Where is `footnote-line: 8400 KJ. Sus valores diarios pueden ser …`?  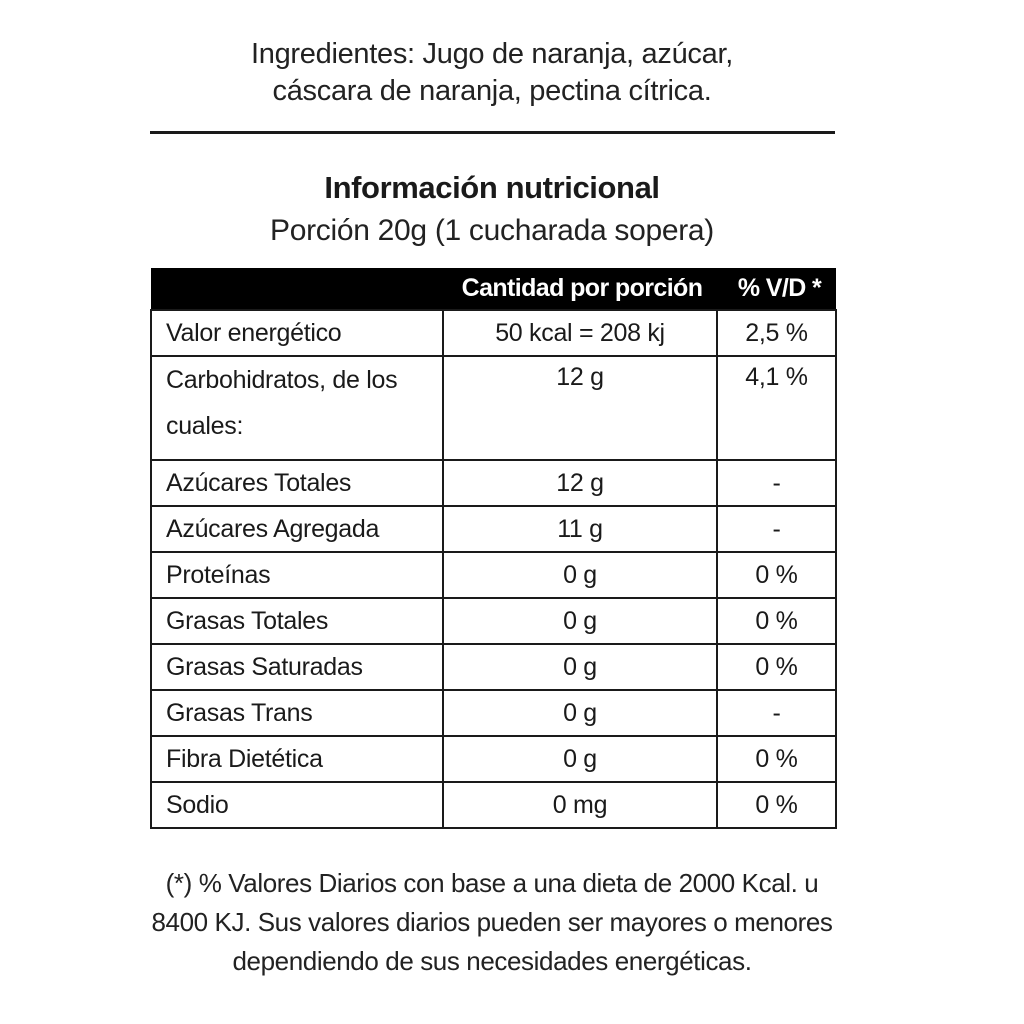
footnote-line: 8400 KJ. Sus valores diarios pueden ser … is located at coordinates (492, 922).